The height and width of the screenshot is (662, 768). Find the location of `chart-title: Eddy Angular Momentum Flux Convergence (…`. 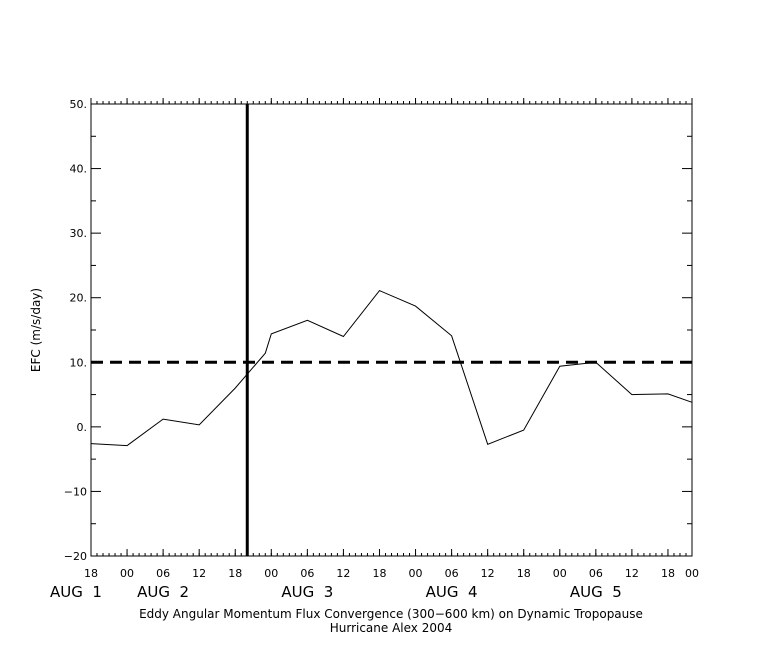

chart-title: Eddy Angular Momentum Flux Convergence (… is located at coordinates (391, 614).